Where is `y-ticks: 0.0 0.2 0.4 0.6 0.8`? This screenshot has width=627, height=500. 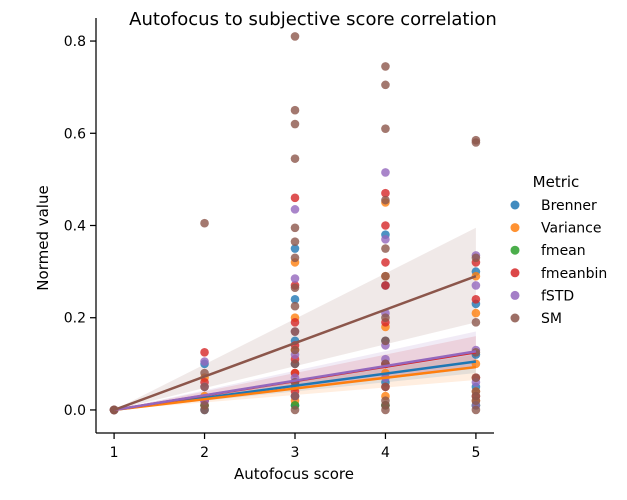
y-ticks: 0.0 0.2 0.4 0.6 0.8 is located at coordinates (80, 226).